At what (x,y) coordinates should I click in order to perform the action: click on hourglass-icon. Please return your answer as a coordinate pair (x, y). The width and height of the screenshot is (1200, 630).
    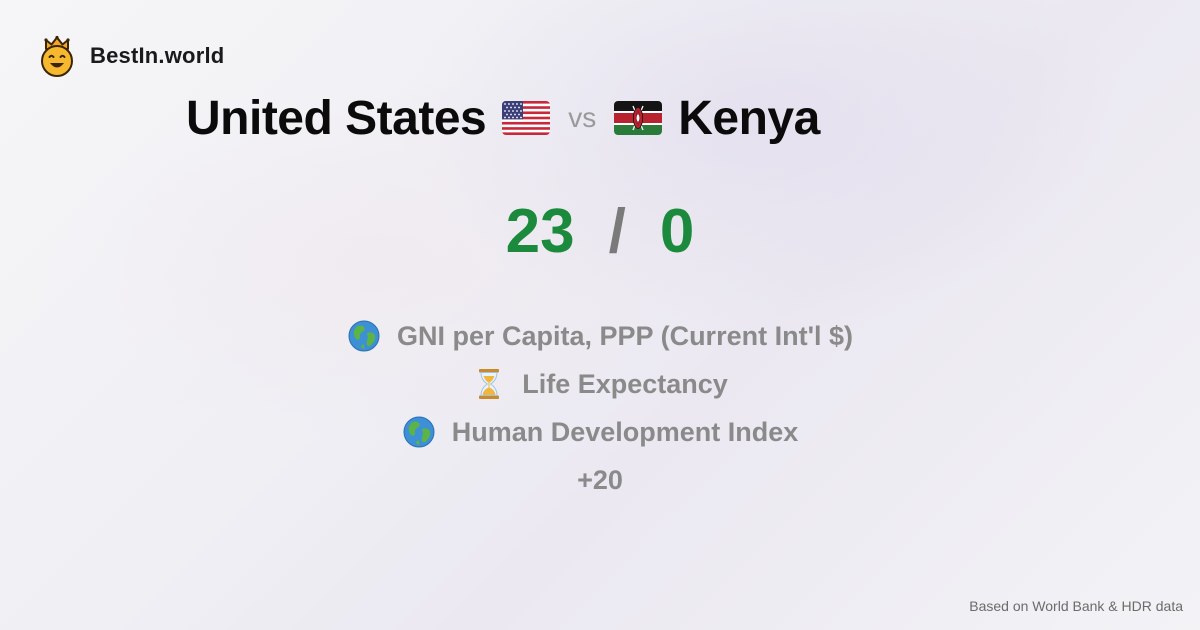
    Looking at the image, I should click on (489, 384).